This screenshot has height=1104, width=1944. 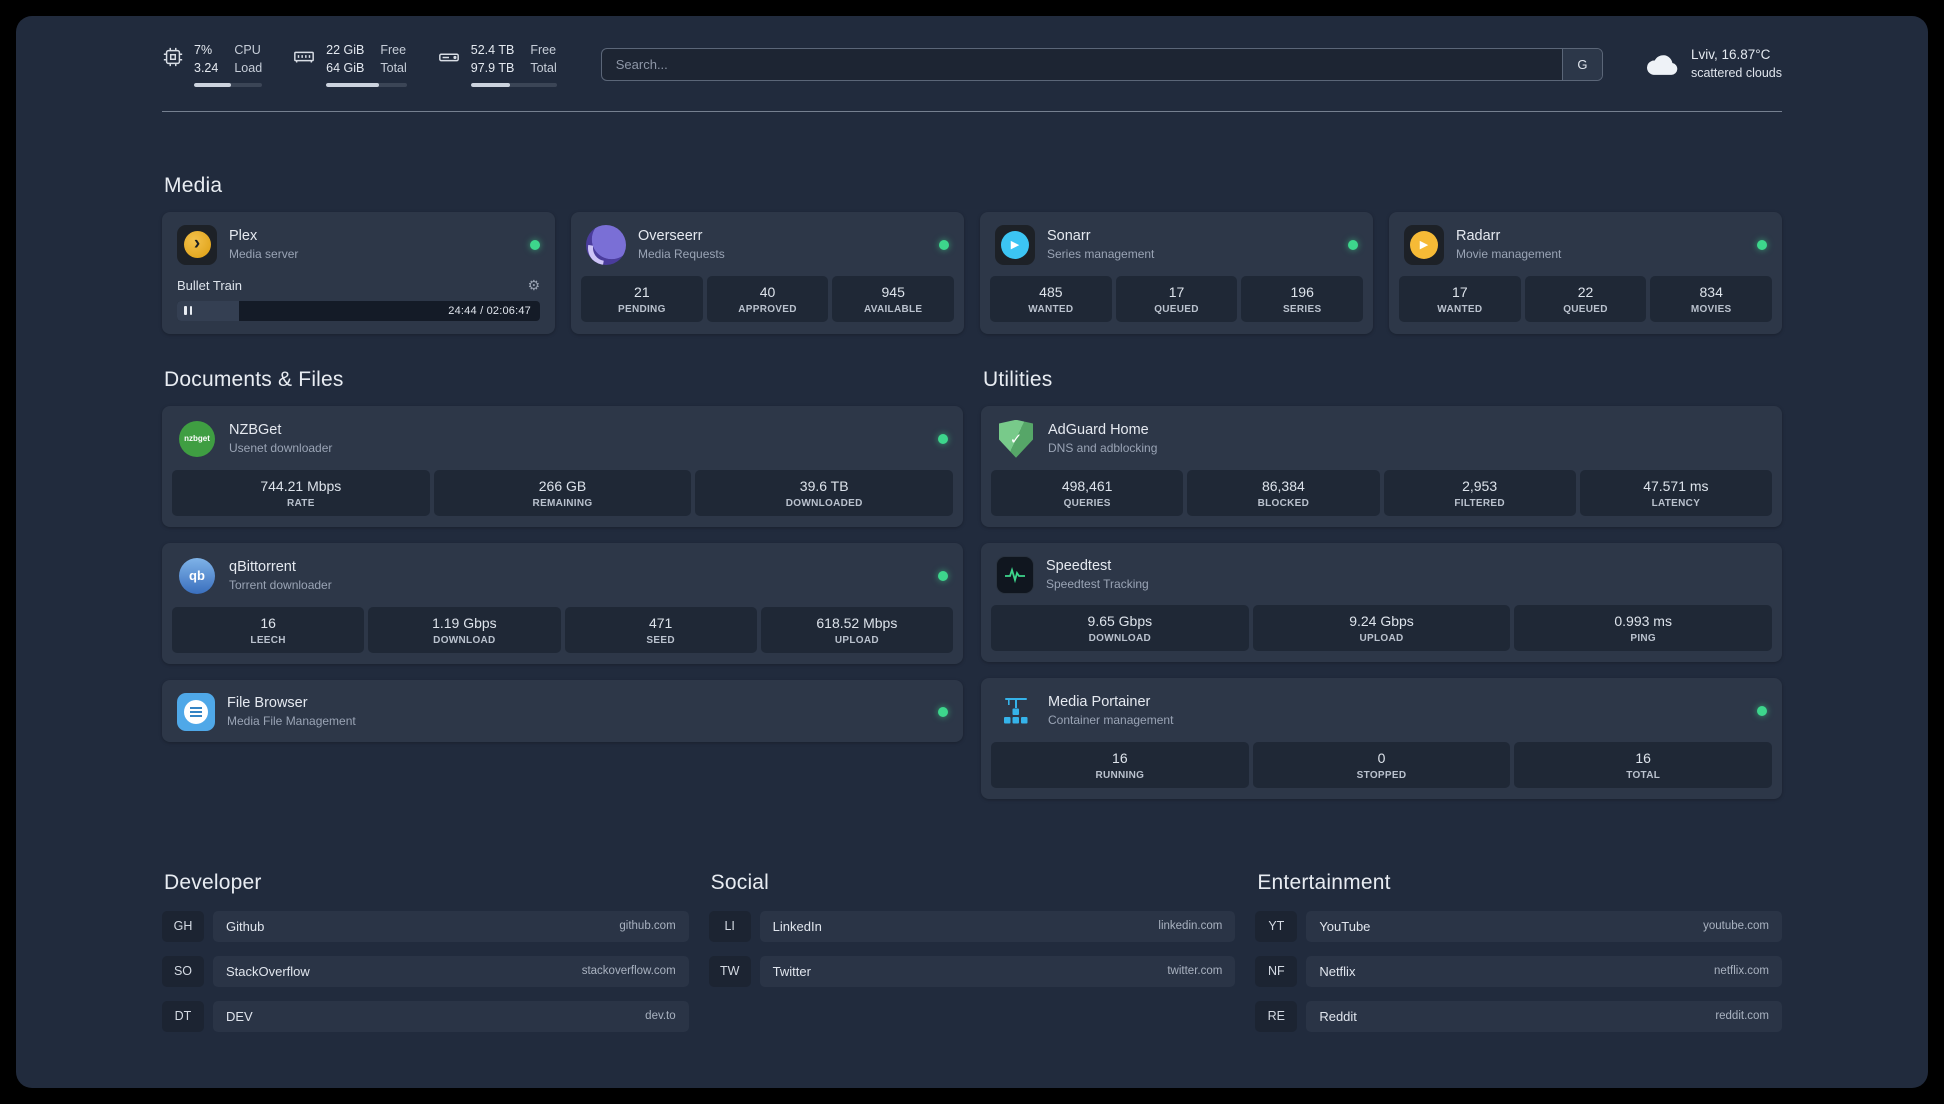 I want to click on bookmark-dev: DT DEV dev.to, so click(x=425, y=1016).